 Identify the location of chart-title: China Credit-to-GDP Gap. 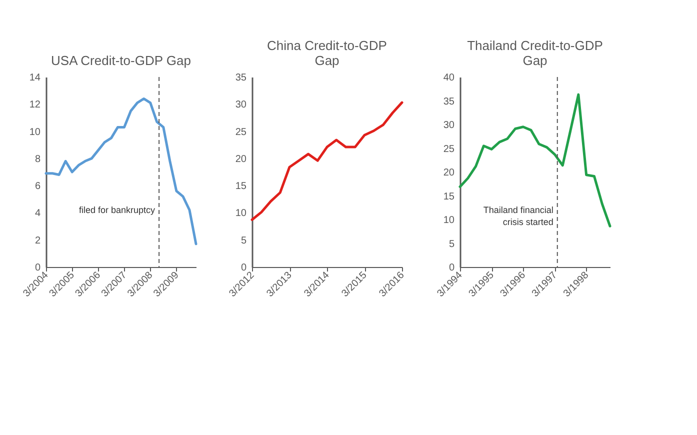
(327, 53).